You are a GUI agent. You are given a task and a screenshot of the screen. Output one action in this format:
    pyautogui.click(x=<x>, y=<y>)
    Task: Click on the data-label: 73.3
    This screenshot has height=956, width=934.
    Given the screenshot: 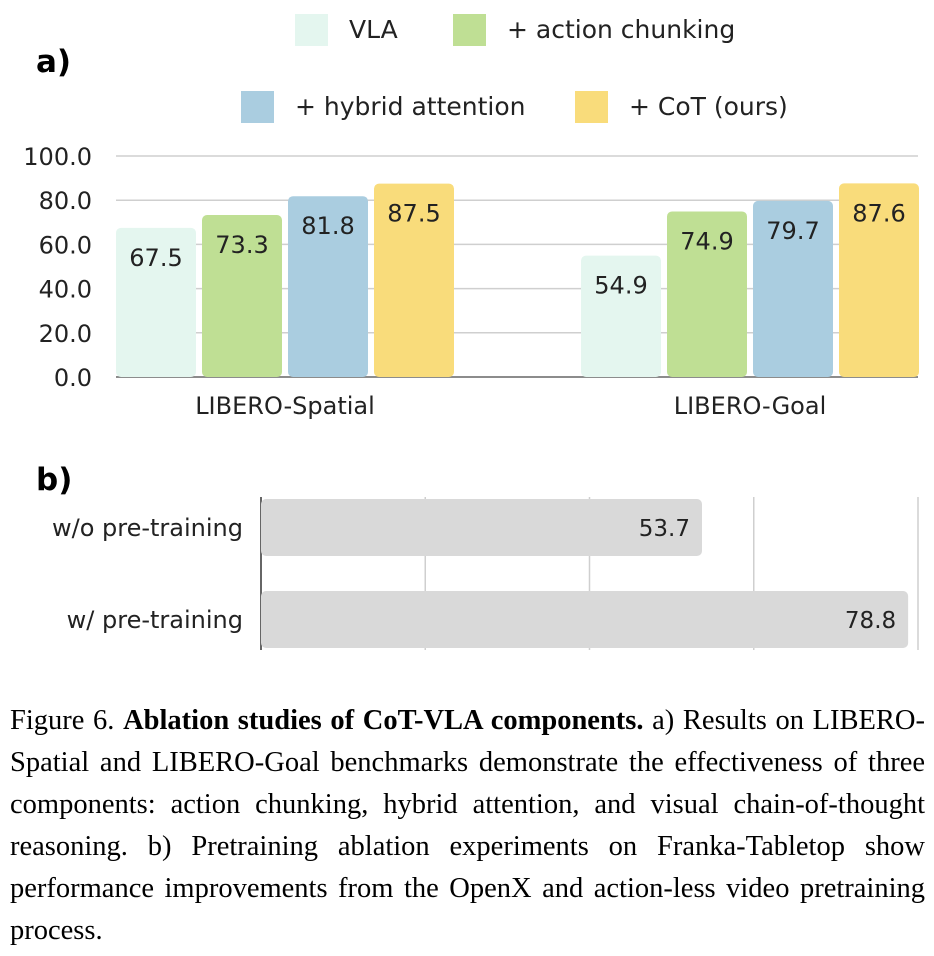 What is the action you would take?
    pyautogui.click(x=241, y=245)
    